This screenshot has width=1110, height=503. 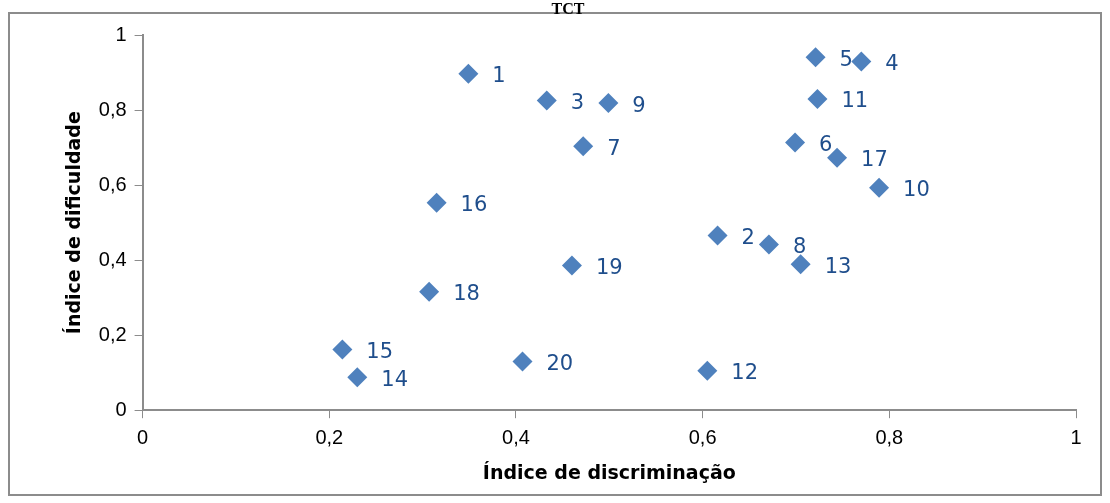 What do you see at coordinates (568, 8) in the screenshot?
I see `chart-title: TCT` at bounding box center [568, 8].